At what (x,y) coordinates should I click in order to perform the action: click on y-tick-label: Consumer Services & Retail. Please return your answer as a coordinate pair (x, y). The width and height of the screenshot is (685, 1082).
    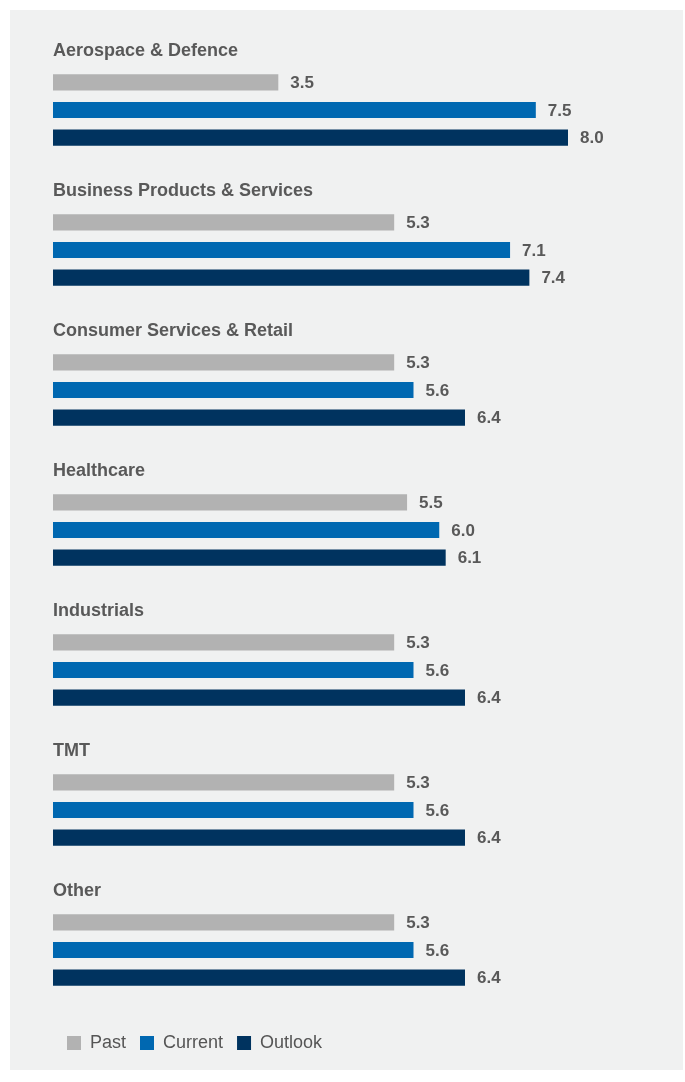
    Looking at the image, I should click on (173, 329).